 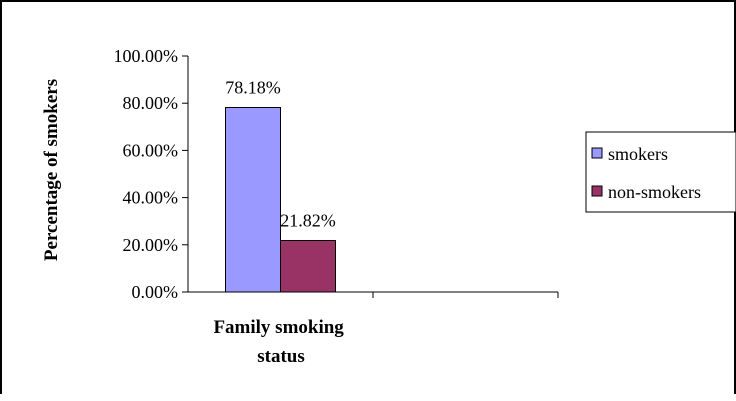 I want to click on y-tick-label: 60.00%, so click(x=151, y=150).